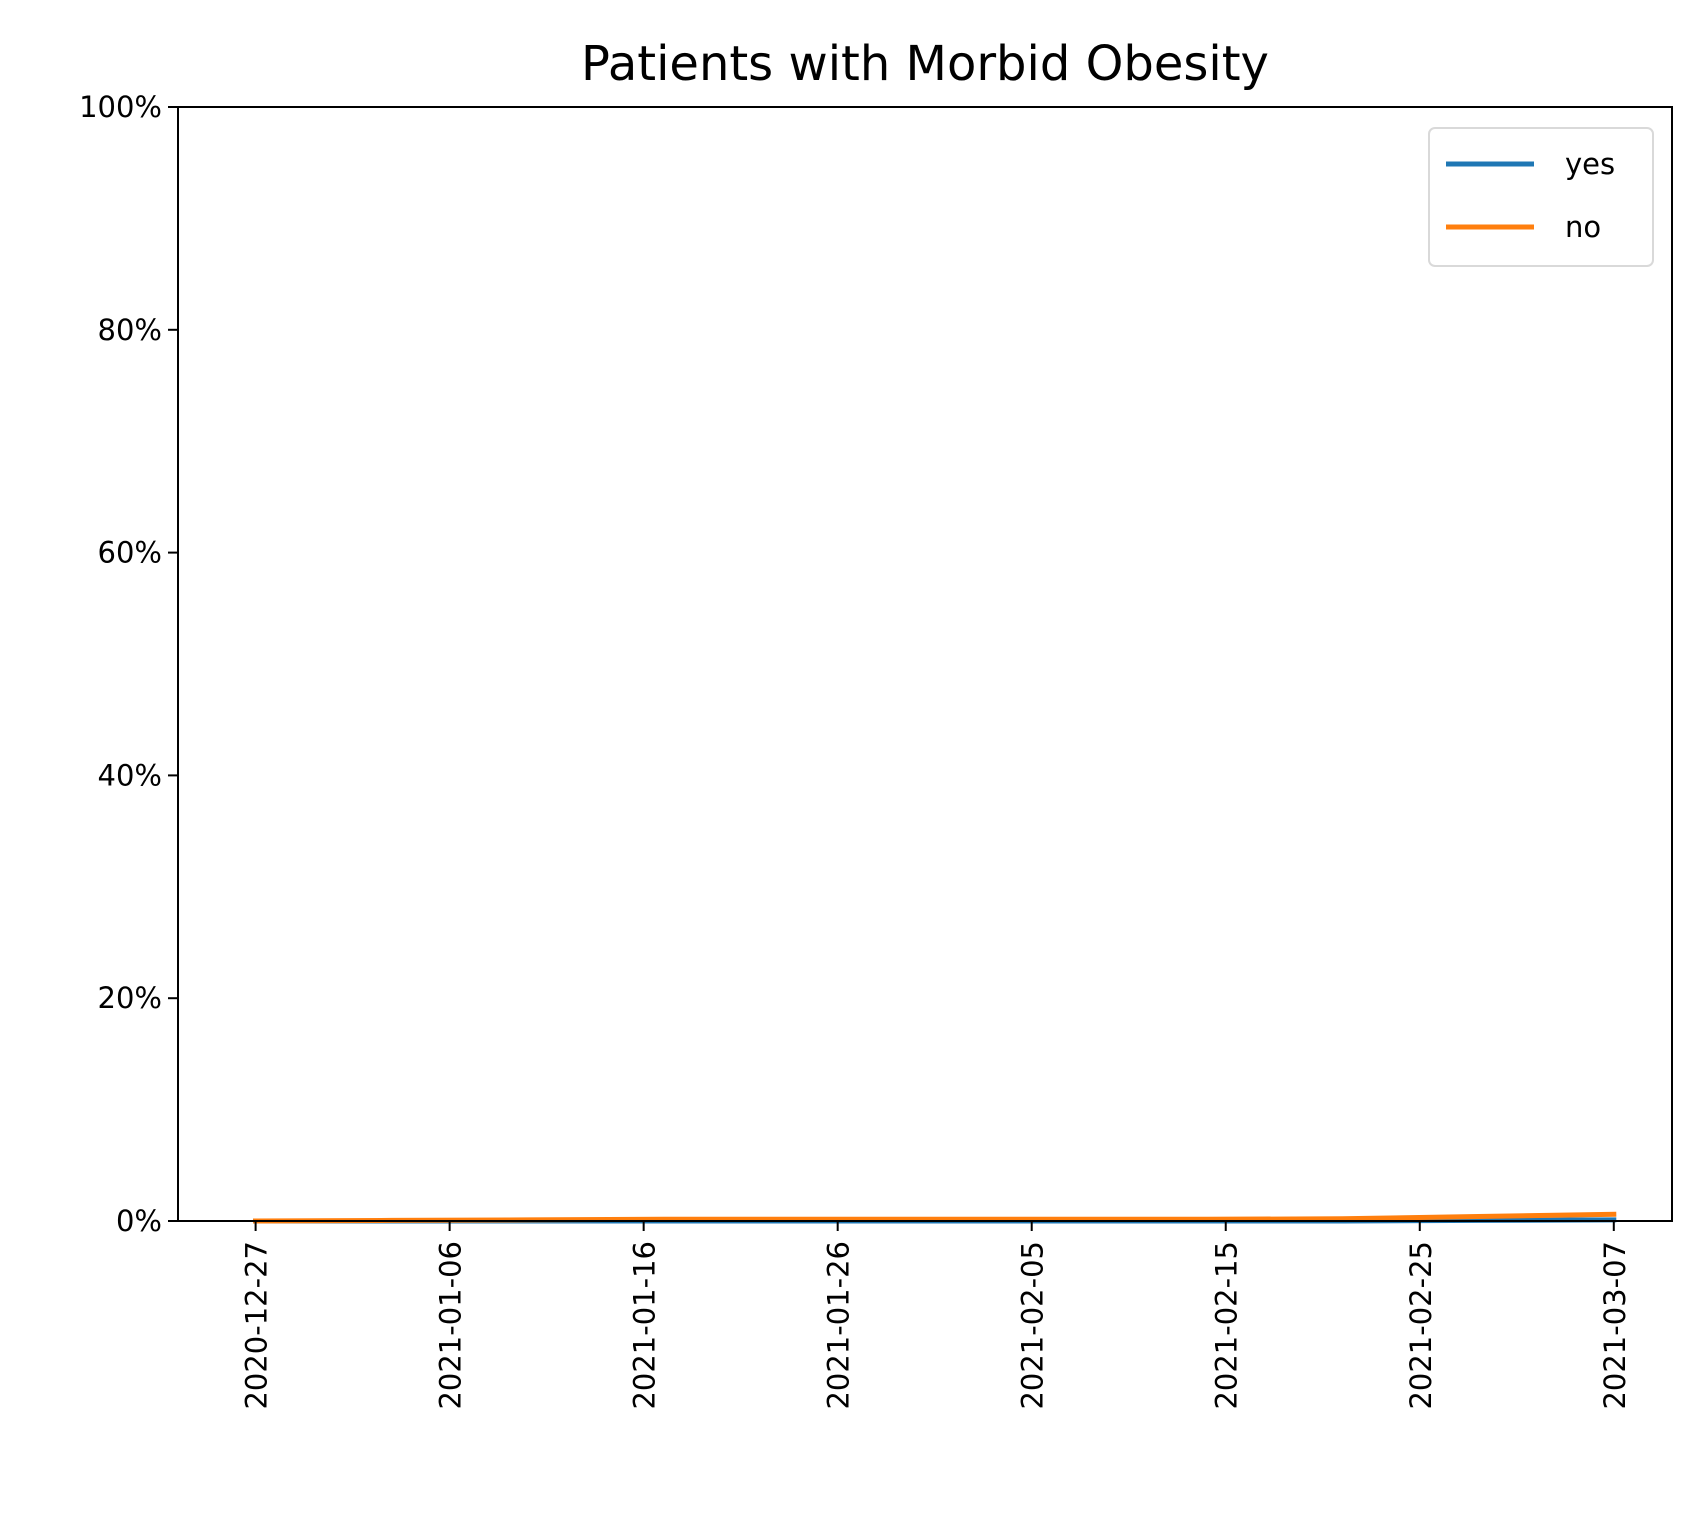  Describe the element at coordinates (257, 1325) in the screenshot. I see `x-tick-label: 2020-12-27` at that location.